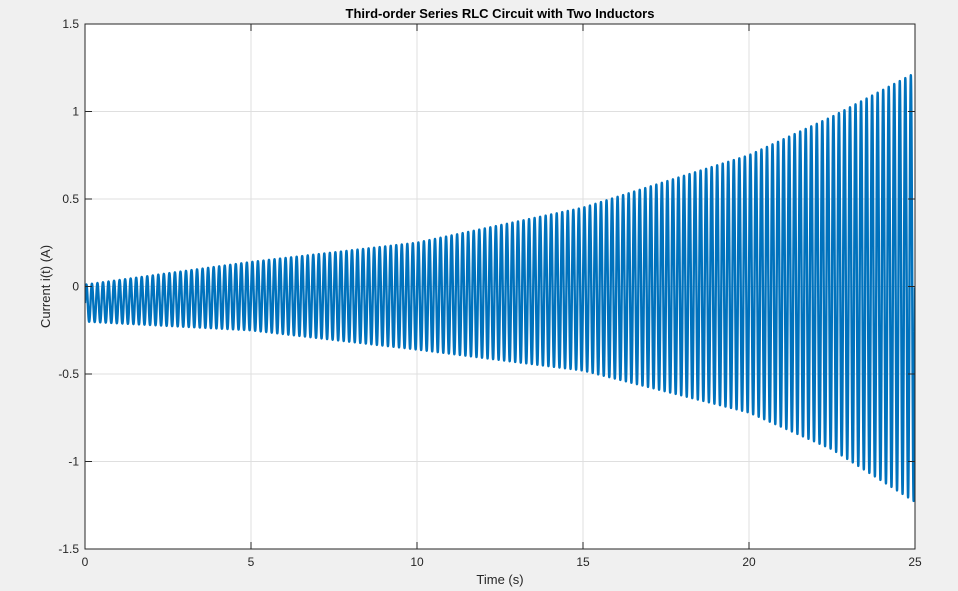 This screenshot has width=958, height=591. I want to click on y-tick-label: -0.5, so click(68, 374).